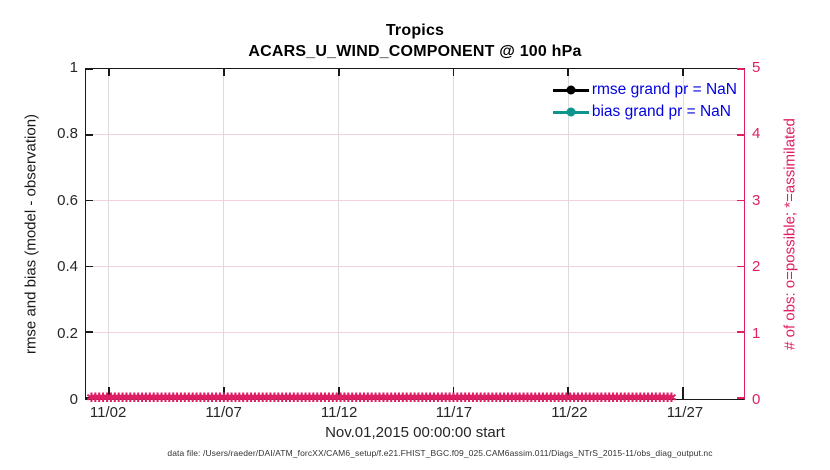 This screenshot has width=830, height=470. Describe the element at coordinates (67, 200) in the screenshot. I see `left-y-tick-label: 0.6` at that location.